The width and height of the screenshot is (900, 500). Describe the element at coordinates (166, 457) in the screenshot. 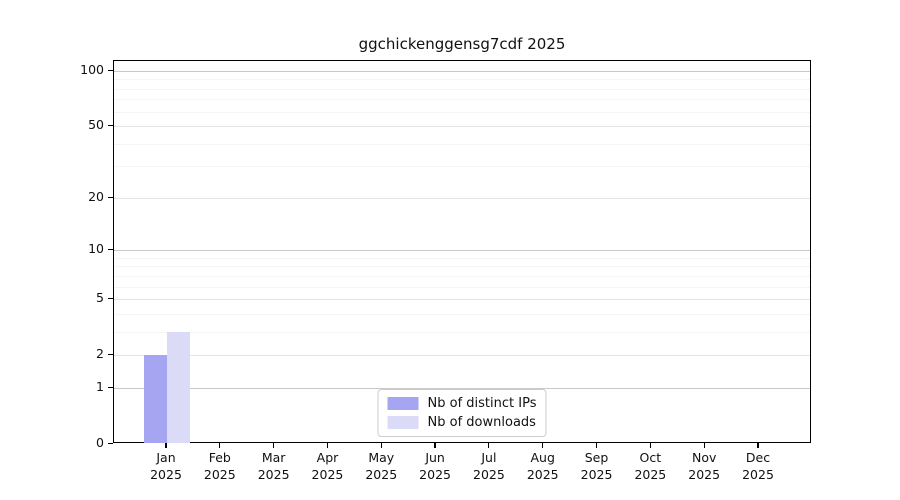

I see `x-tick-month: Jan` at that location.